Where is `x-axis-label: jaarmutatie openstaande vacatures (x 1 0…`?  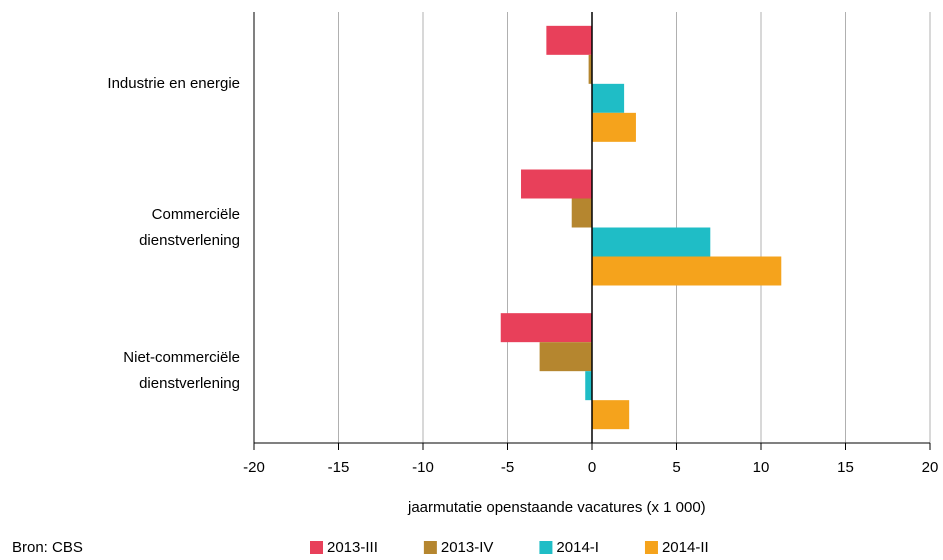
x-axis-label: jaarmutatie openstaande vacatures (x 1 0… is located at coordinates (556, 507).